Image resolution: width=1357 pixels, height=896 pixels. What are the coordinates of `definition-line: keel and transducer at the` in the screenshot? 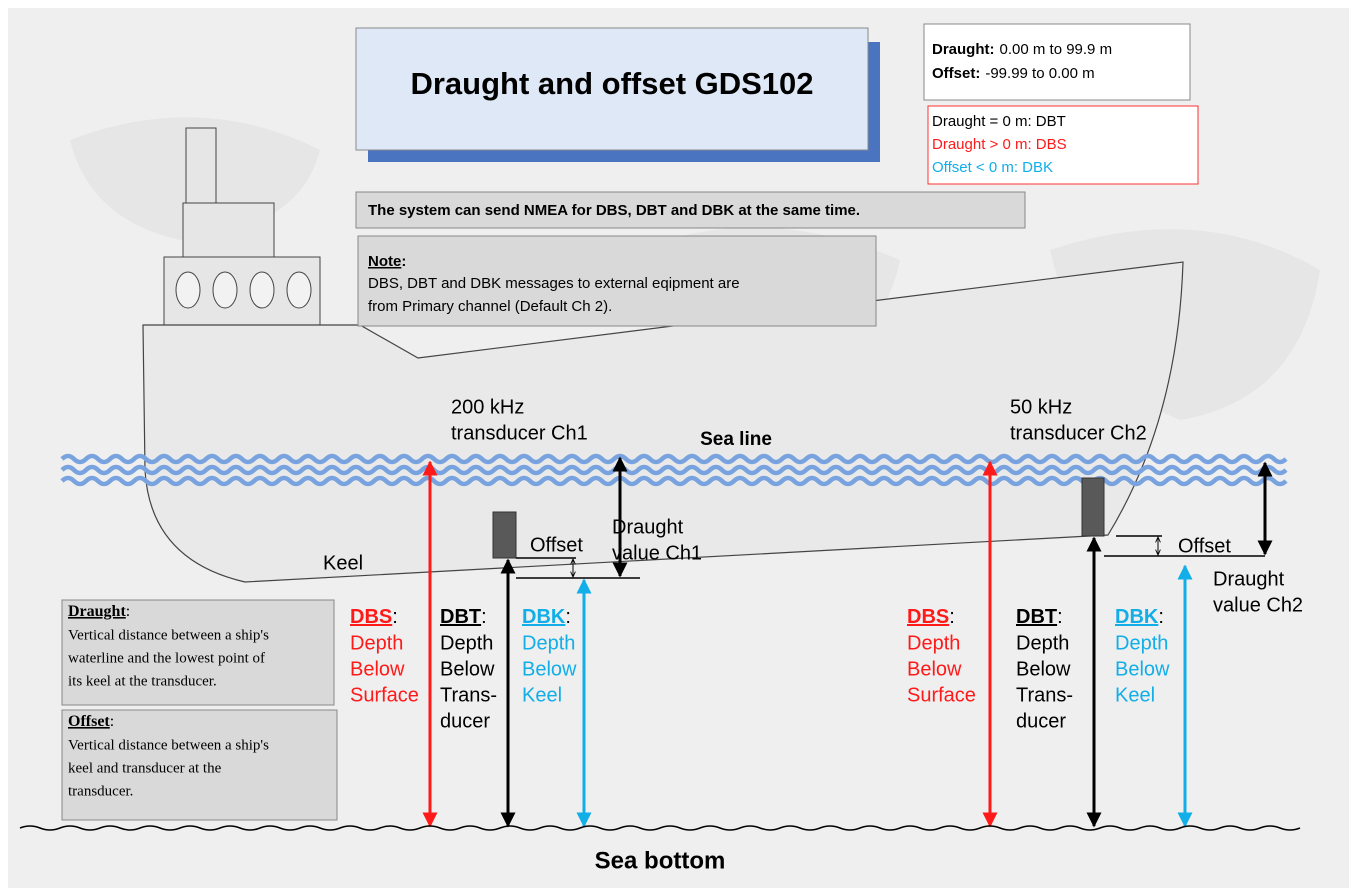 It's located at (145, 768).